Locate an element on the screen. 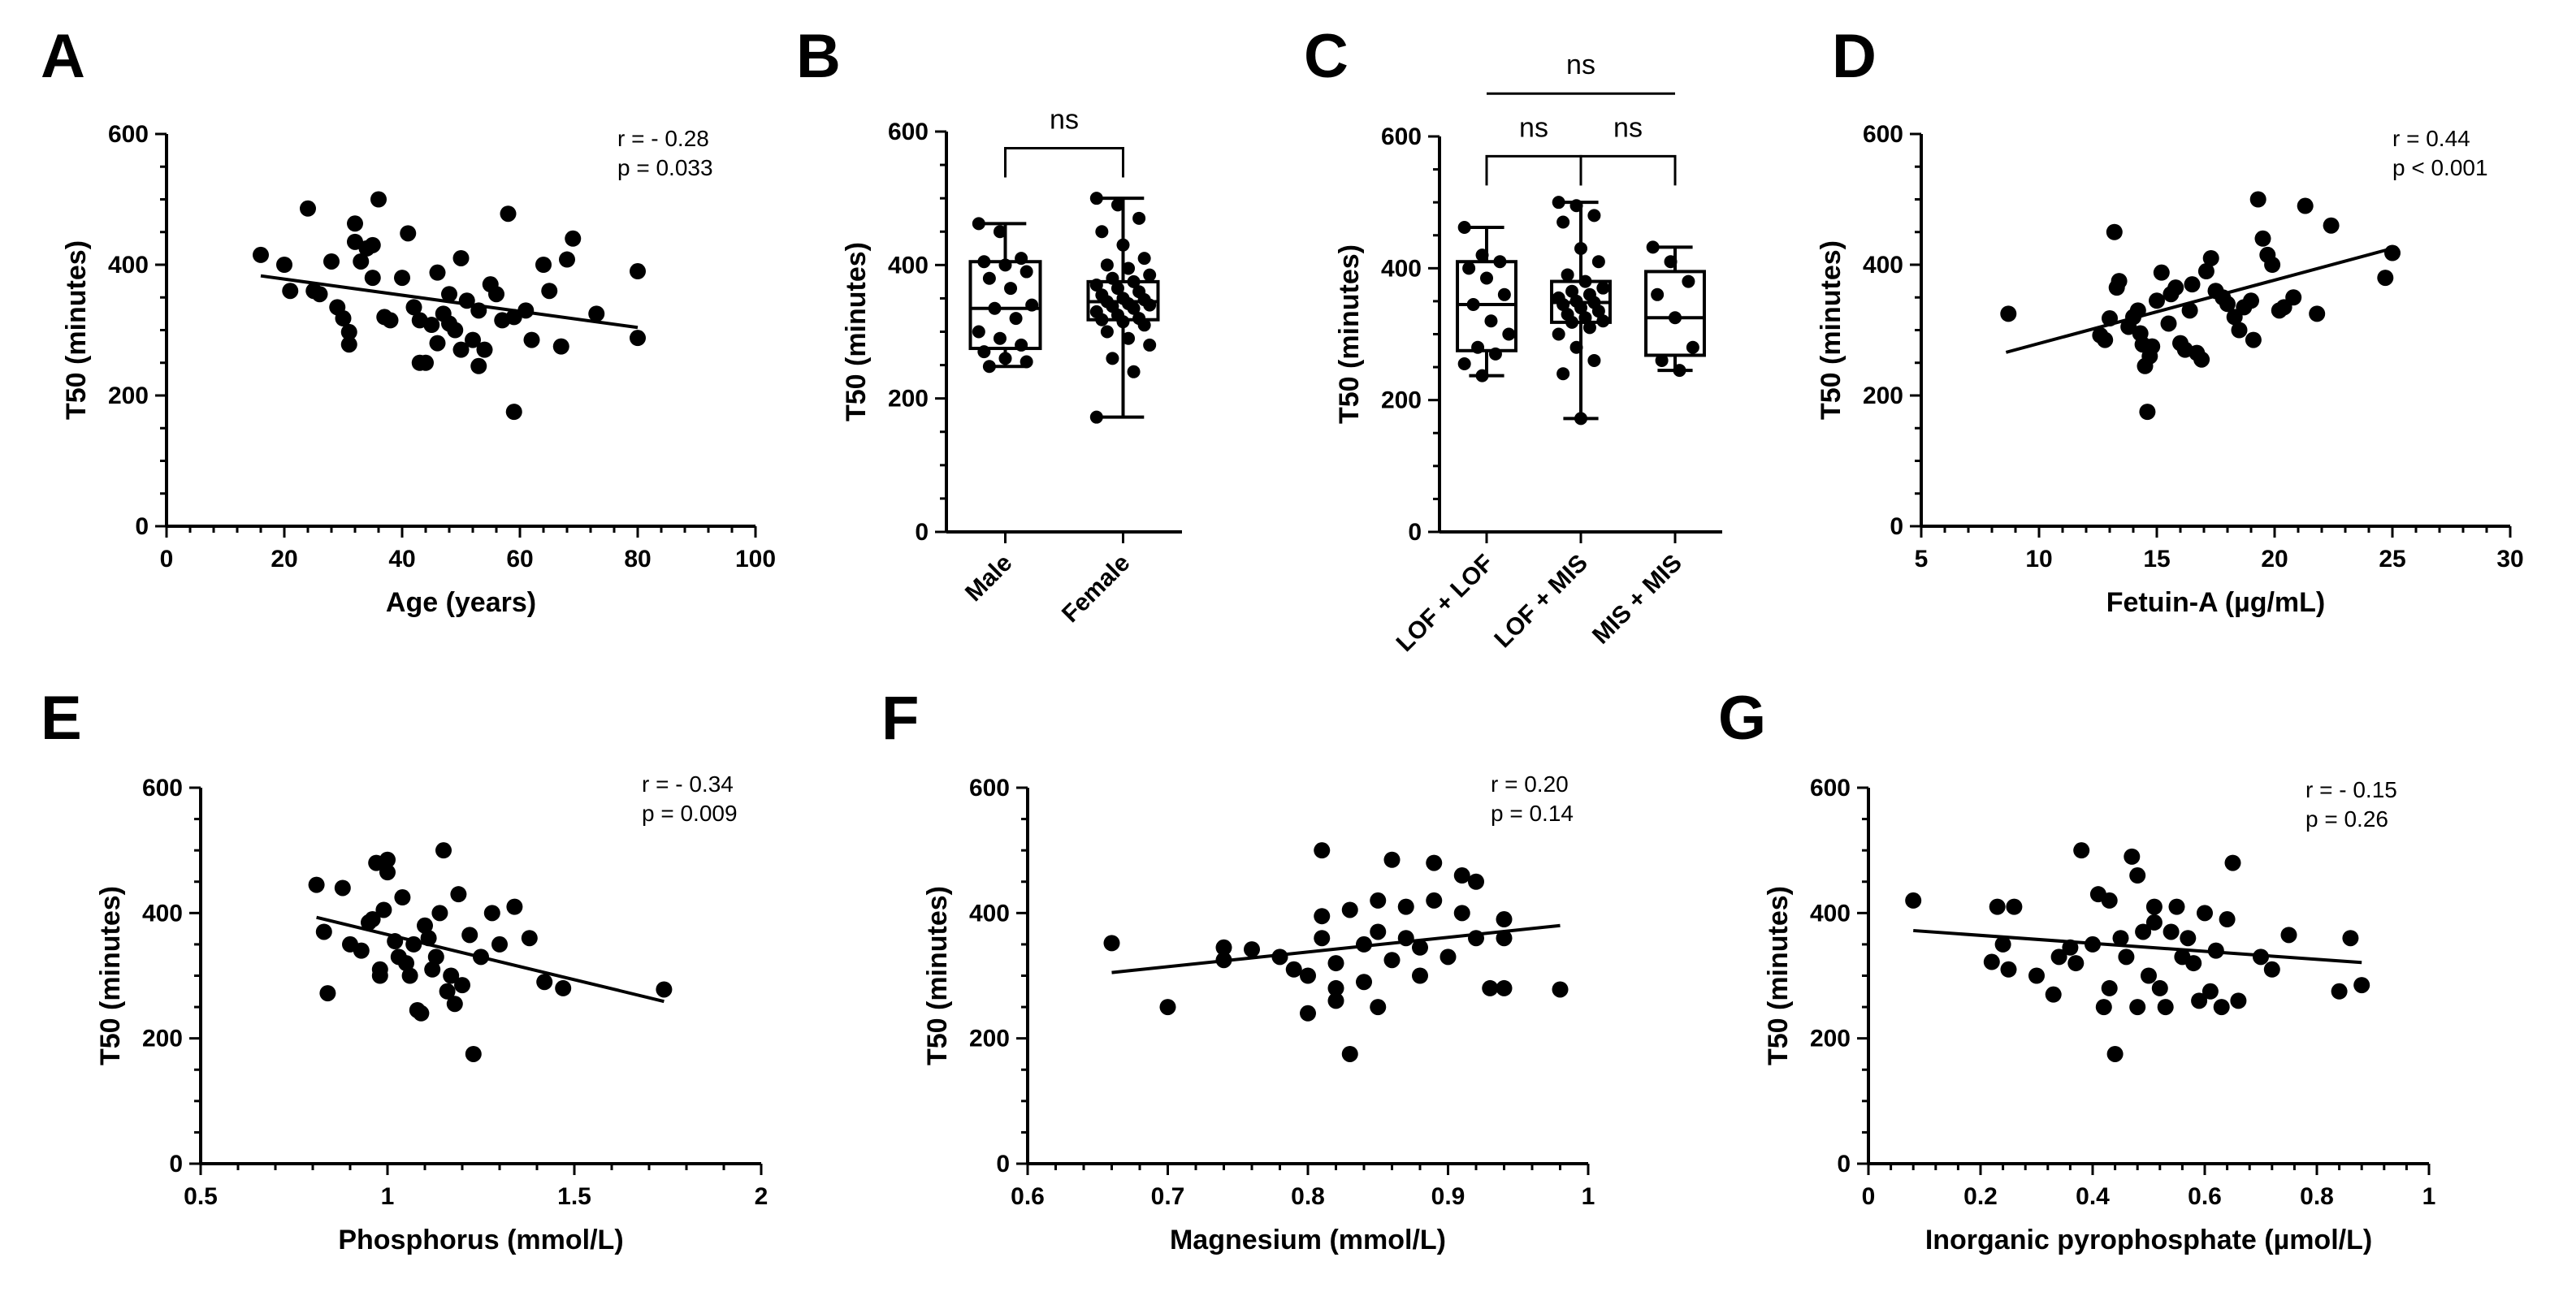  panel-b-letter: B is located at coordinates (818, 56).